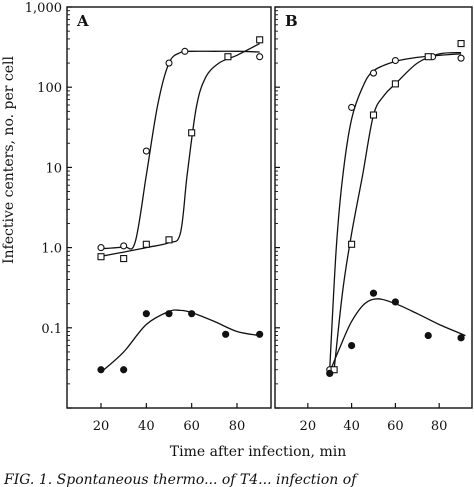 Image resolution: width=474 pixels, height=487 pixels. Describe the element at coordinates (43, 8) in the screenshot. I see `y-tick-label: 1,000` at that location.